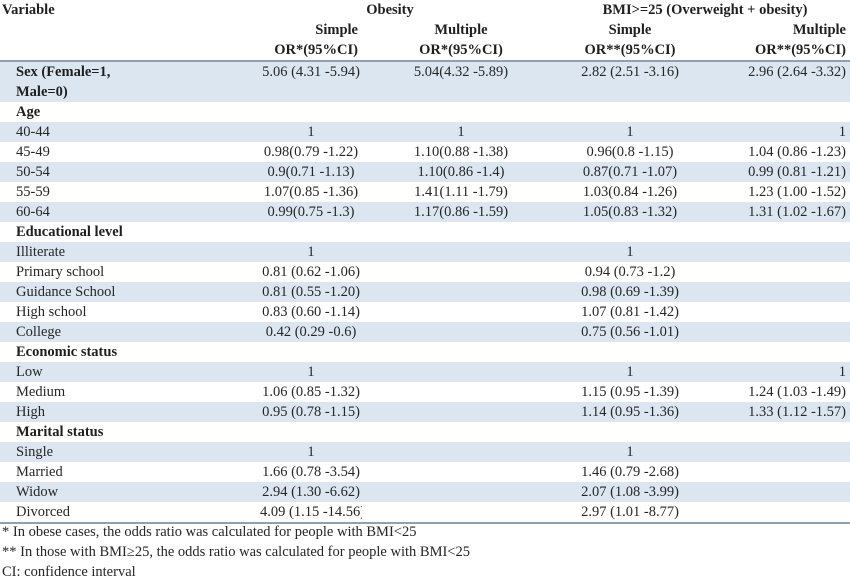  What do you see at coordinates (425, 132) in the screenshot?
I see `table-row: 40-44 1 1 1 1` at bounding box center [425, 132].